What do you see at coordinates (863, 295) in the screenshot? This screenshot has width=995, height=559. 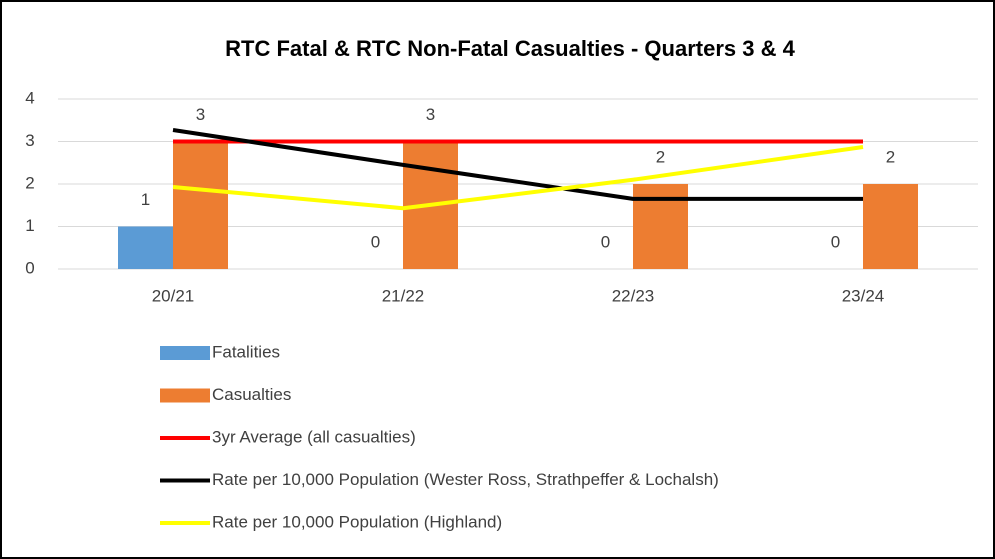 I see `x-tick-label: 23/24` at bounding box center [863, 295].